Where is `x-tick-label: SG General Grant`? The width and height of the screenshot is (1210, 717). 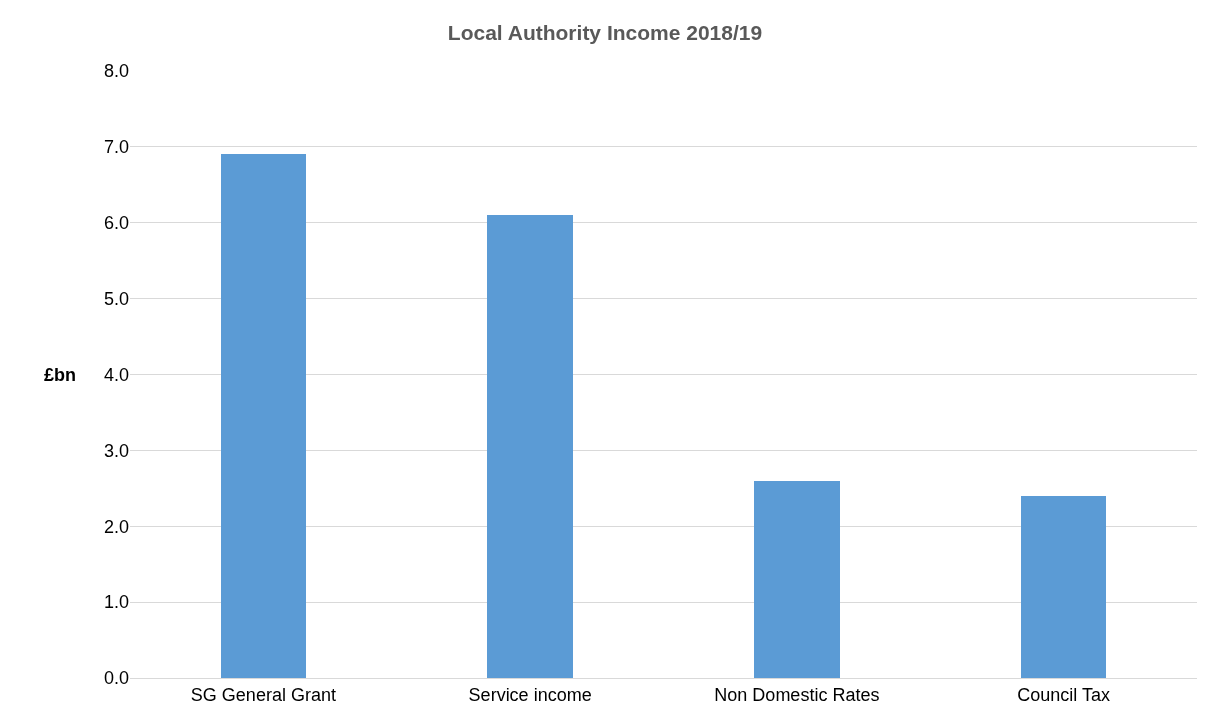
x-tick-label: SG General Grant is located at coordinates (263, 694).